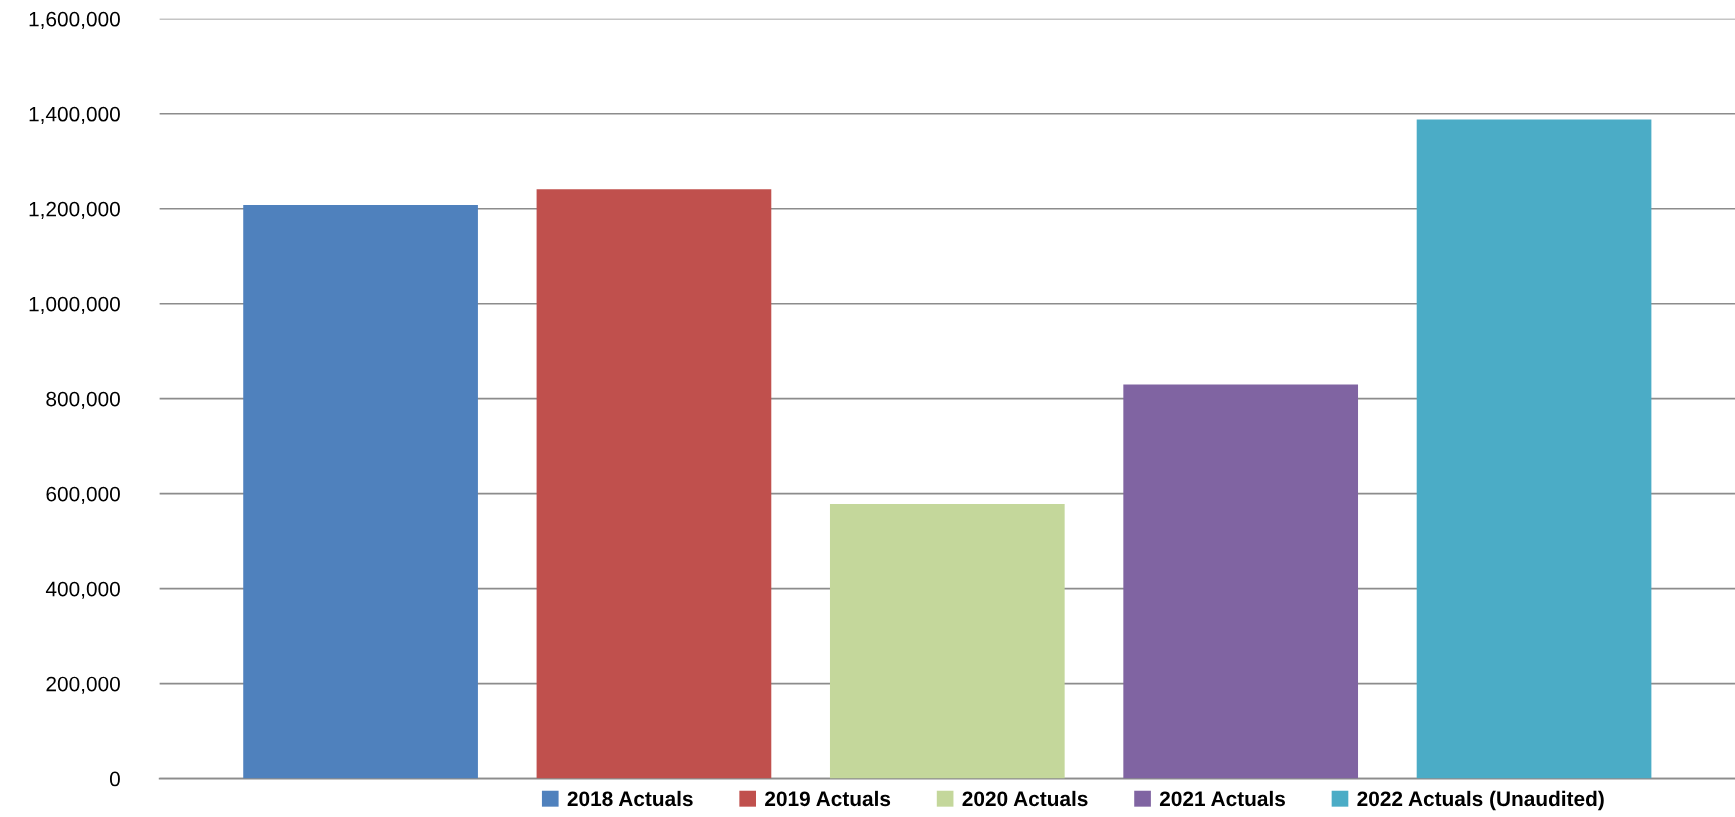 Image resolution: width=1735 pixels, height=817 pixels. What do you see at coordinates (83, 495) in the screenshot?
I see `y-tick-label: 600,000` at bounding box center [83, 495].